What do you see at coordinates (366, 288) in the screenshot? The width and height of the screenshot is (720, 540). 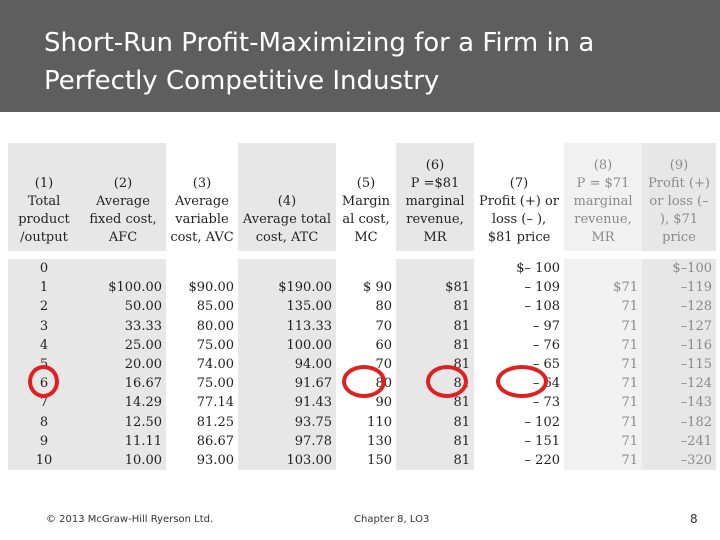 I see `table-cell: $ 90` at bounding box center [366, 288].